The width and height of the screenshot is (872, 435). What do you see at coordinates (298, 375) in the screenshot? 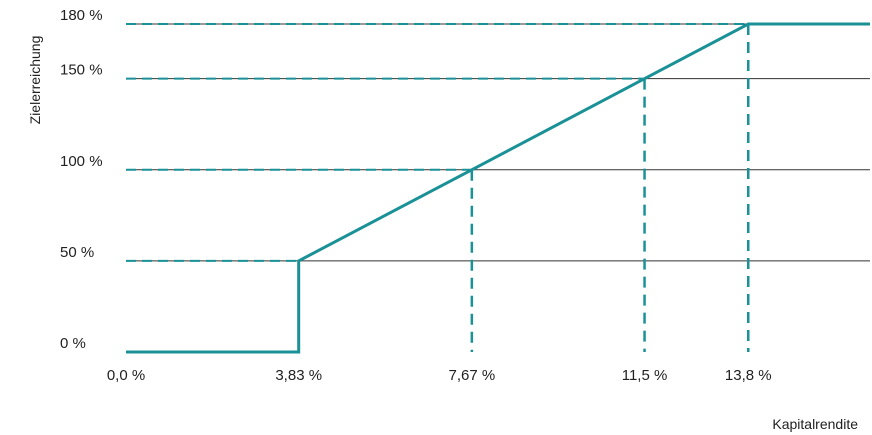
I see `x-tick-label: 3,83 %` at bounding box center [298, 375].